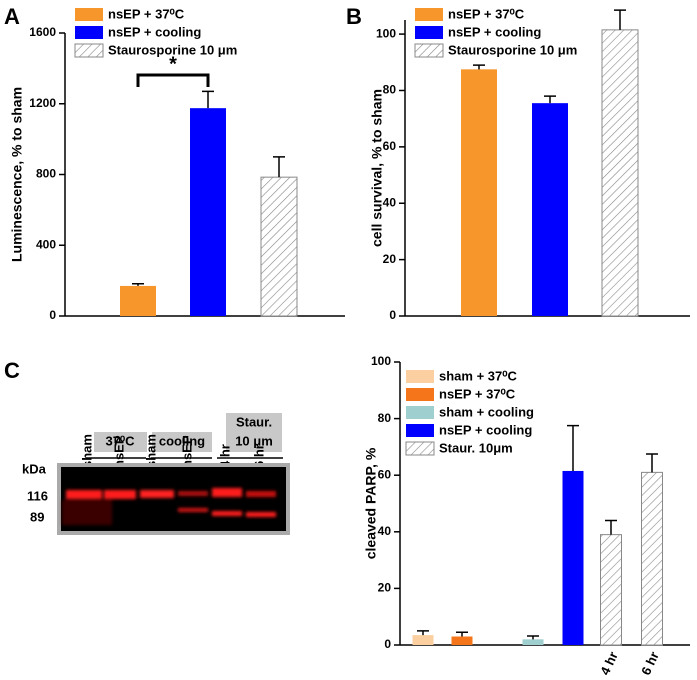 This screenshot has height=680, width=697. I want to click on legend-label: sham + cooling, so click(486, 411).